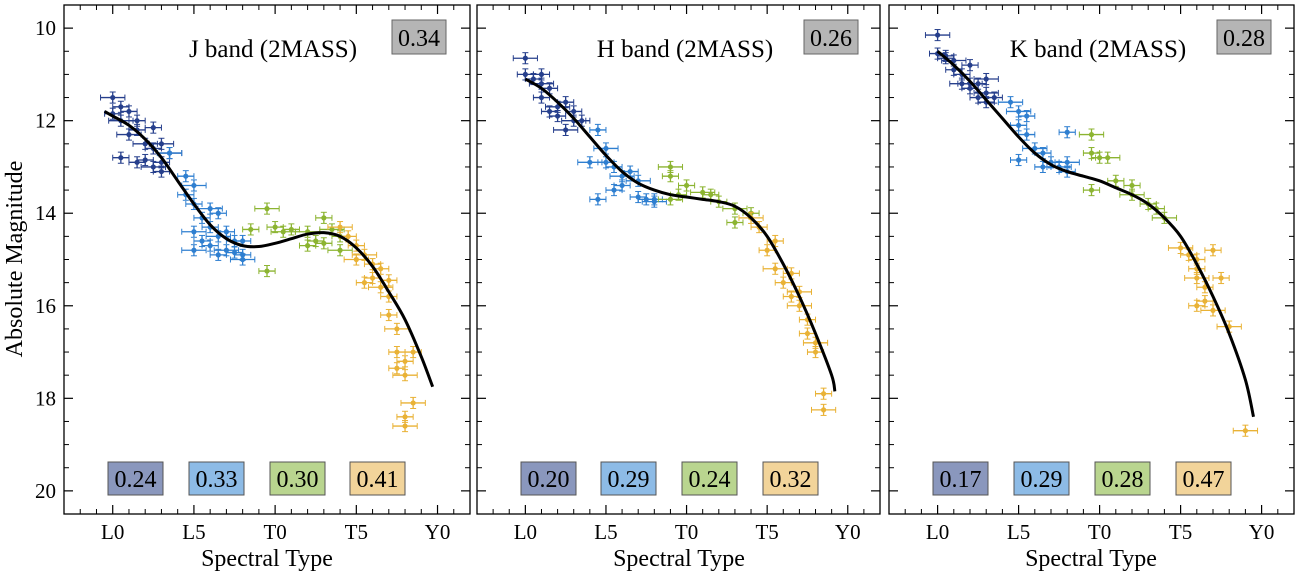  I want to click on panel-title: K band (2MASS), so click(1098, 49).